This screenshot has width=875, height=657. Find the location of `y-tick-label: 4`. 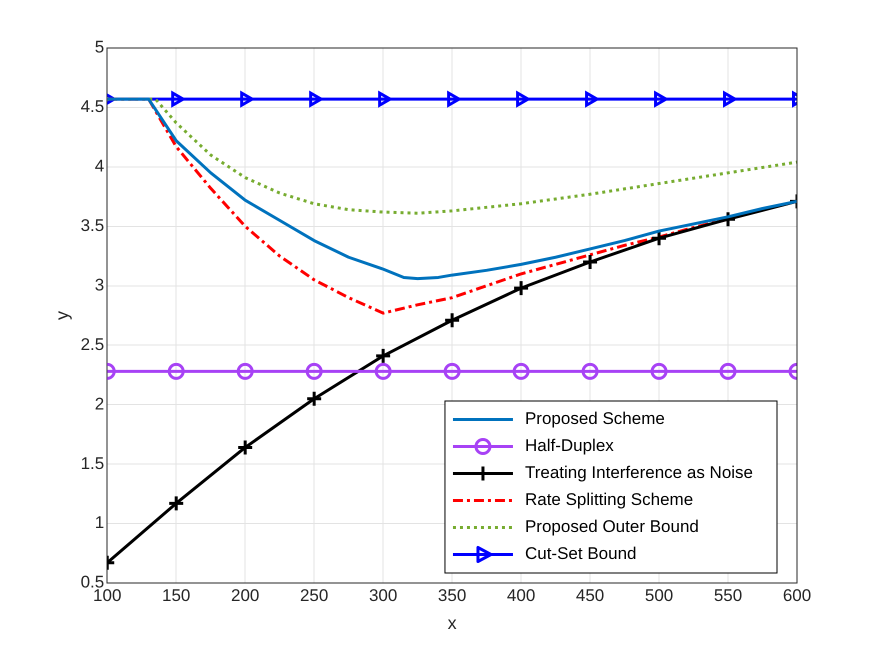

y-tick-label: 4 is located at coordinates (99, 166).